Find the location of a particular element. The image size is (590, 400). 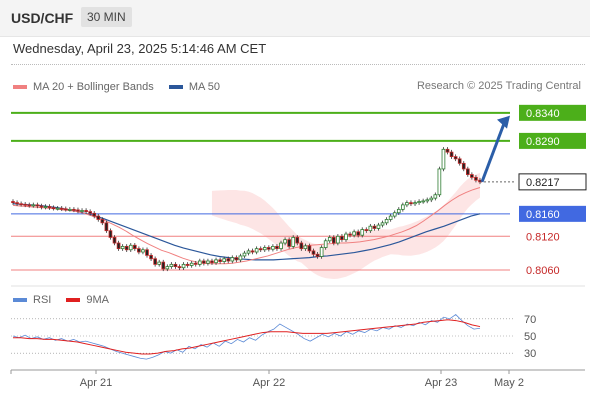

rsi-legend: RSI 9MA is located at coordinates (67, 299).